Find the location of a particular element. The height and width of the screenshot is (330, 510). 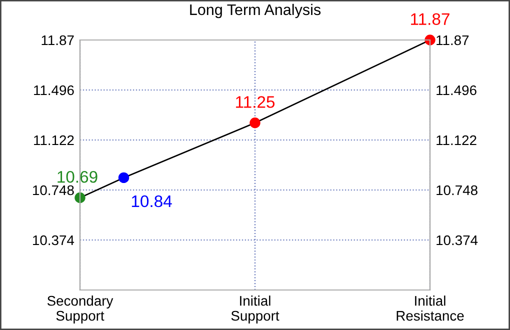

y2-tick-label: 10.374 is located at coordinates (457, 240).